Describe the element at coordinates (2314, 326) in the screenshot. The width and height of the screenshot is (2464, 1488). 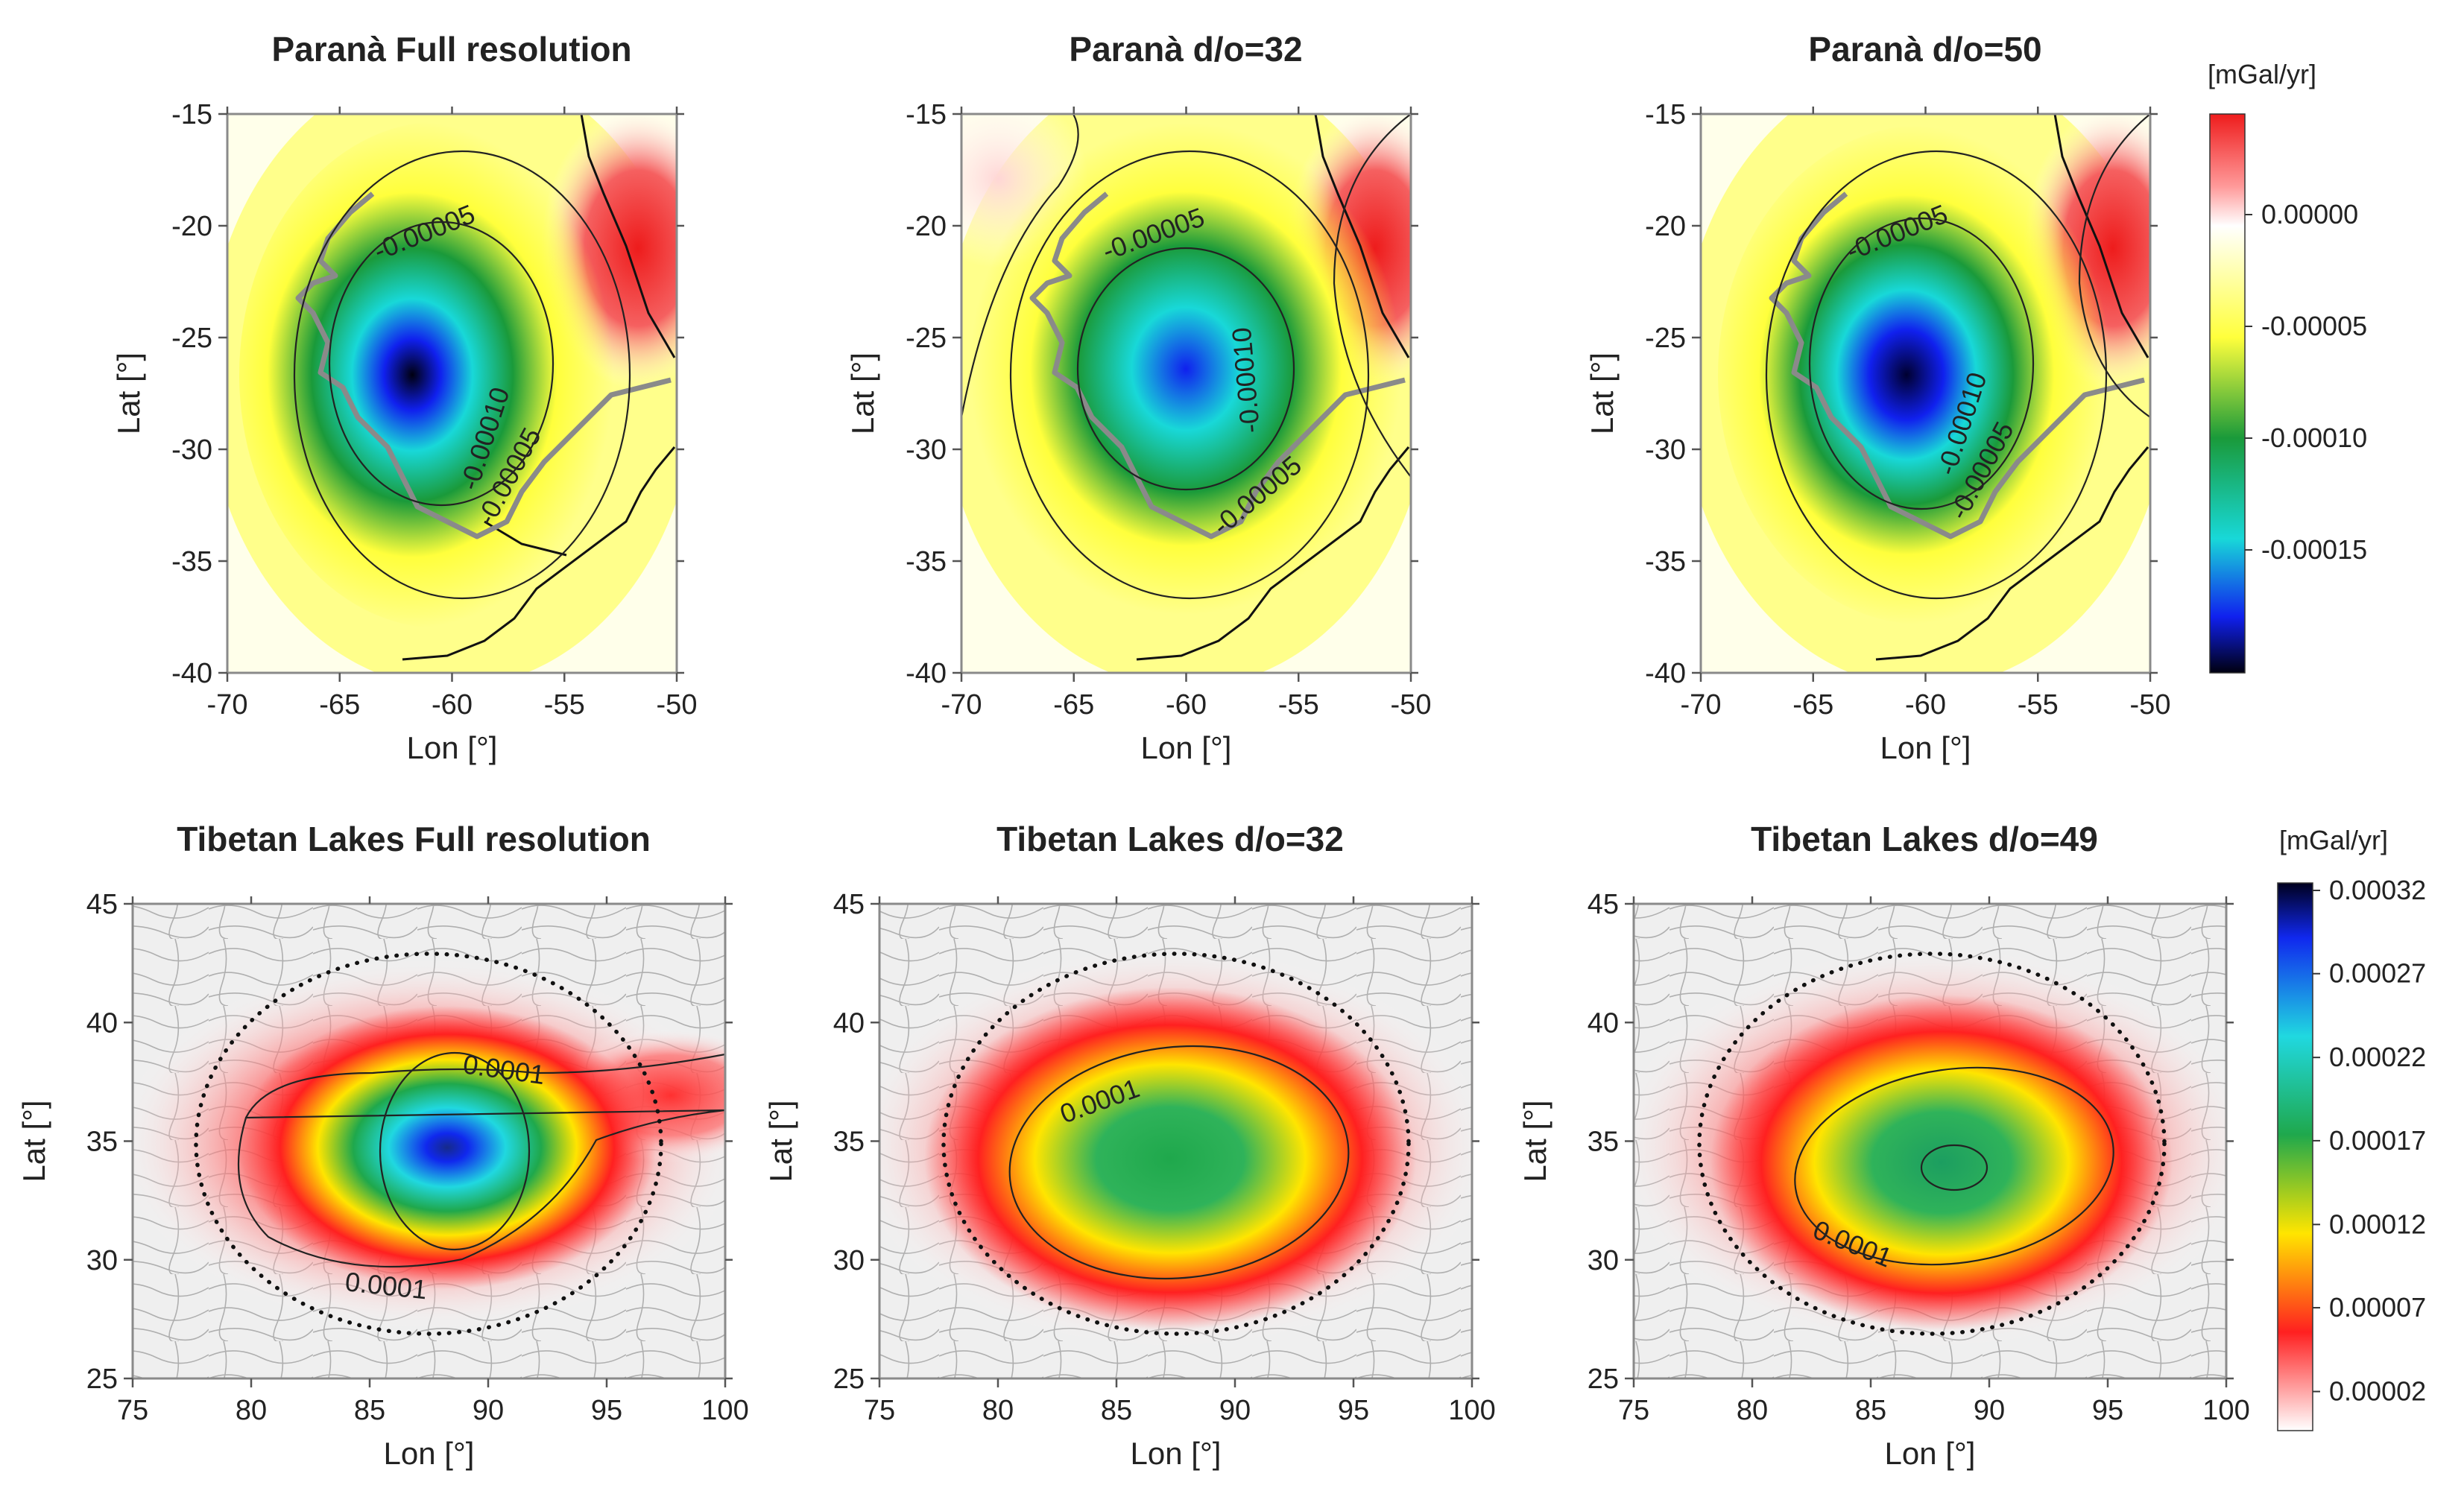
I see `colorbar-tick-label: -0.00005` at that location.